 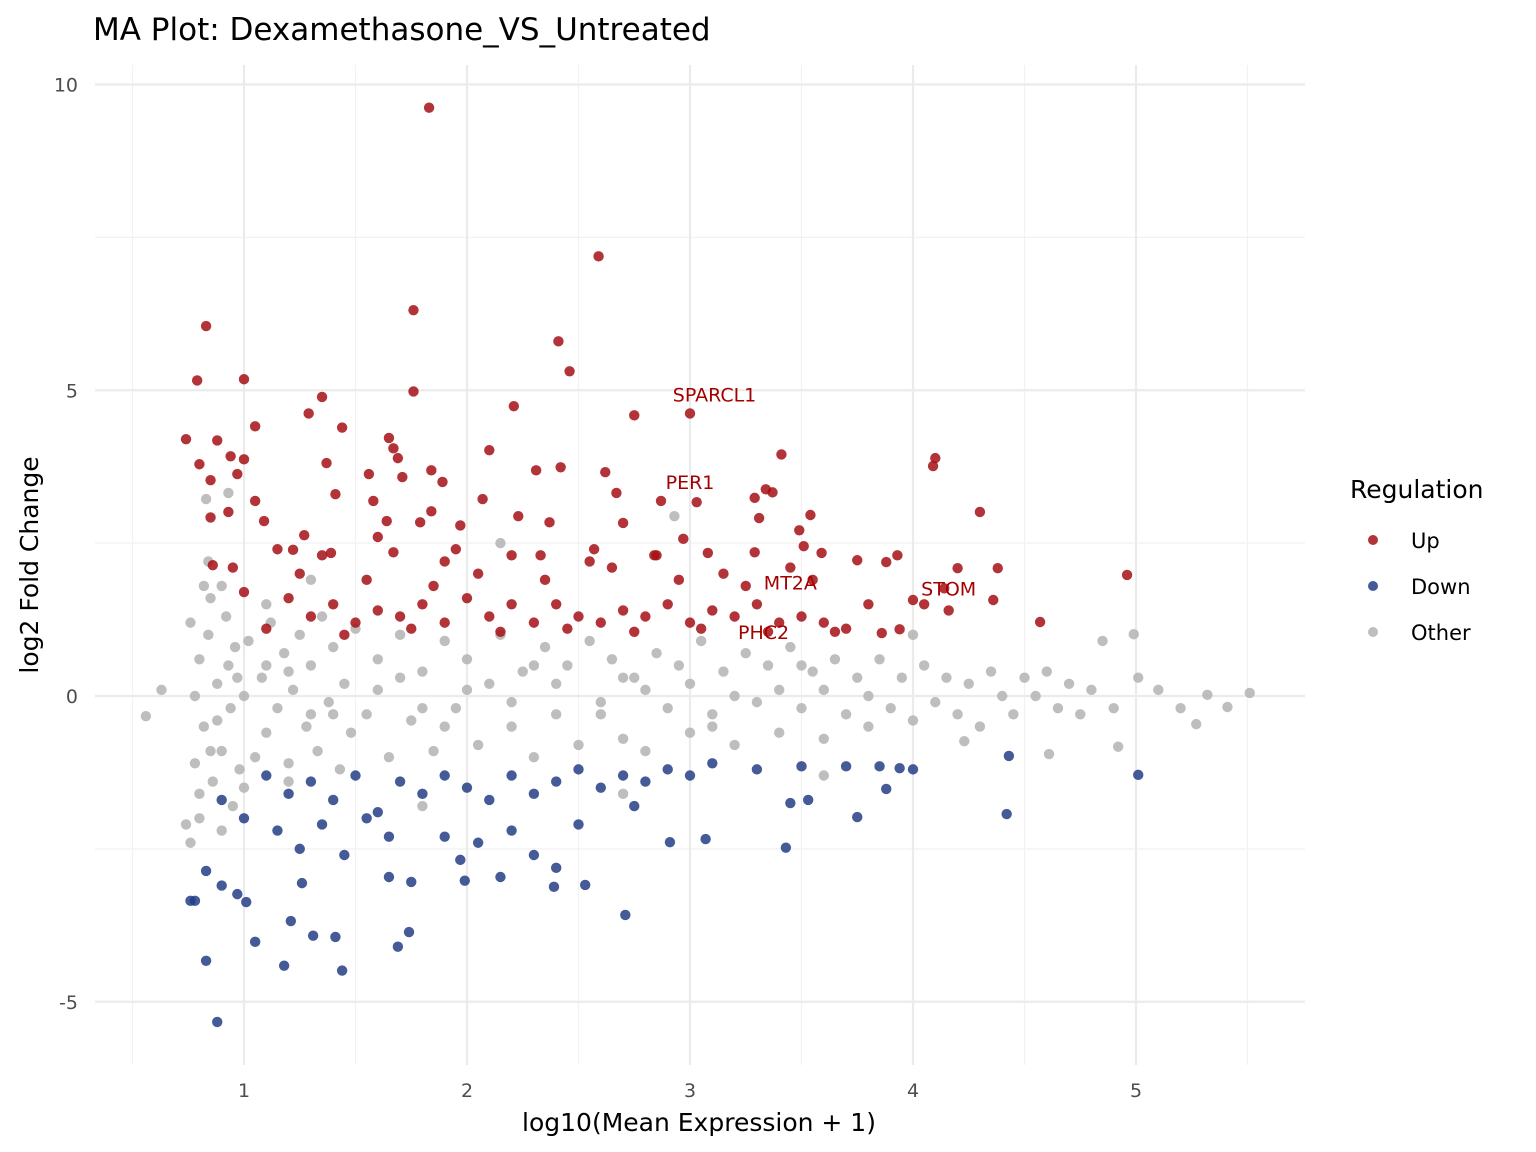 I want to click on legend-label-up: Up, so click(x=1425, y=541).